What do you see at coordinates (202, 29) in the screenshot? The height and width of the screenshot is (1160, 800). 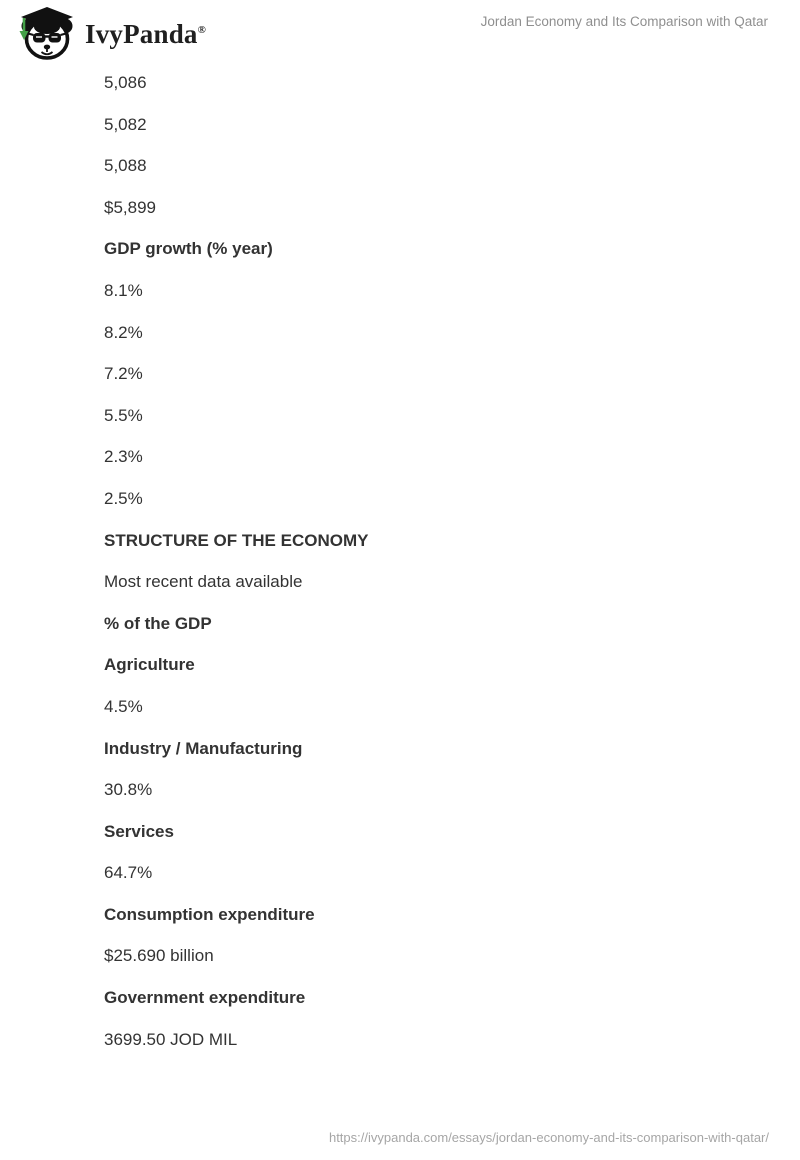 I see `registered-mark: ®` at bounding box center [202, 29].